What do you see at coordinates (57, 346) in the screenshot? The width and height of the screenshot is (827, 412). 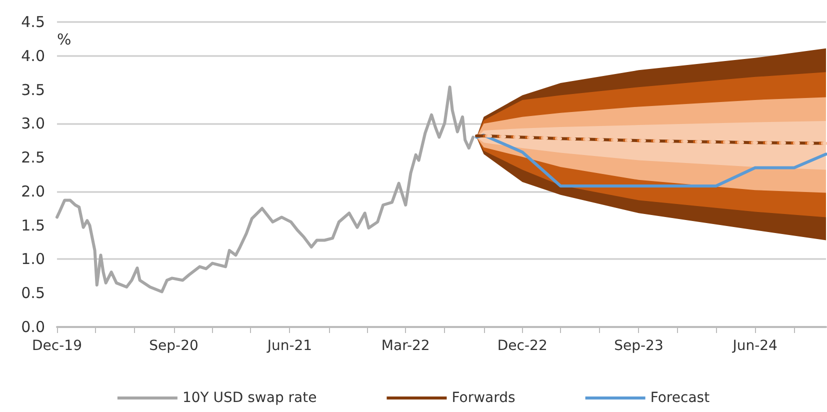 I see `x-tick-label: Dec-19` at bounding box center [57, 346].